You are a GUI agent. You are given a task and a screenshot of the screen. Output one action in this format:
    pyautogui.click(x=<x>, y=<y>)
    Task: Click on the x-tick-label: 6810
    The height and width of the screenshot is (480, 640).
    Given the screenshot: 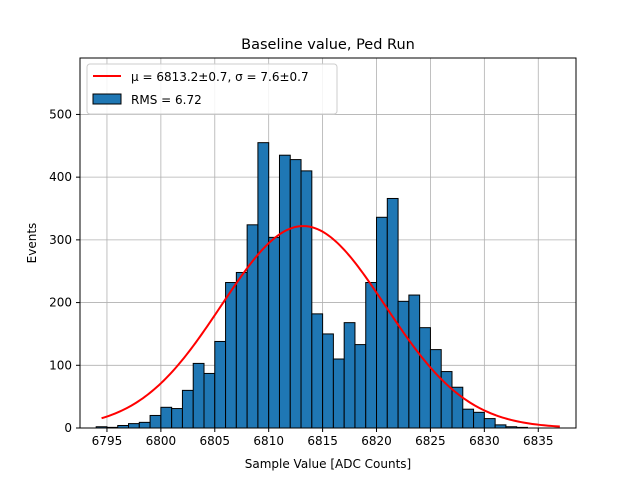 What is the action you would take?
    pyautogui.click(x=268, y=441)
    